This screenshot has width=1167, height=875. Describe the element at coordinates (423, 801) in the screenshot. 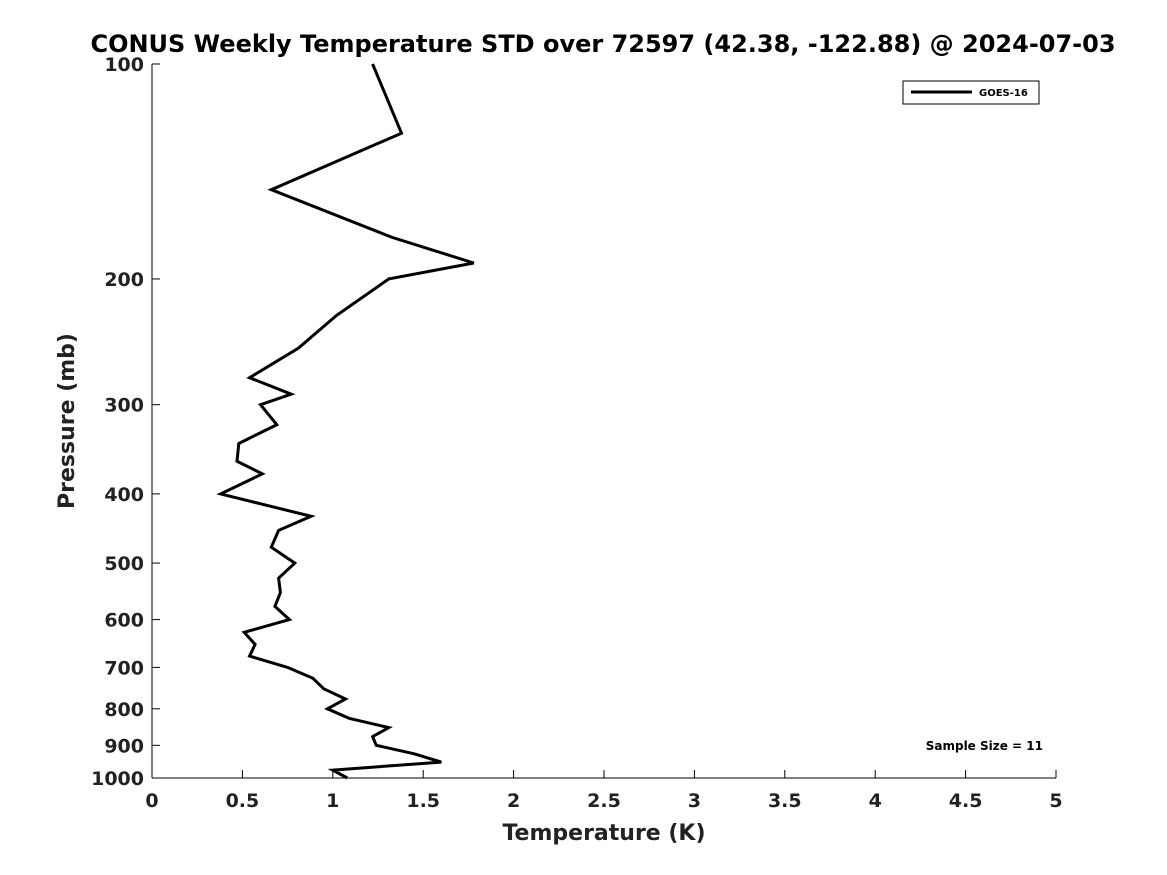

I see `x-tick-label: 1.5` at that location.